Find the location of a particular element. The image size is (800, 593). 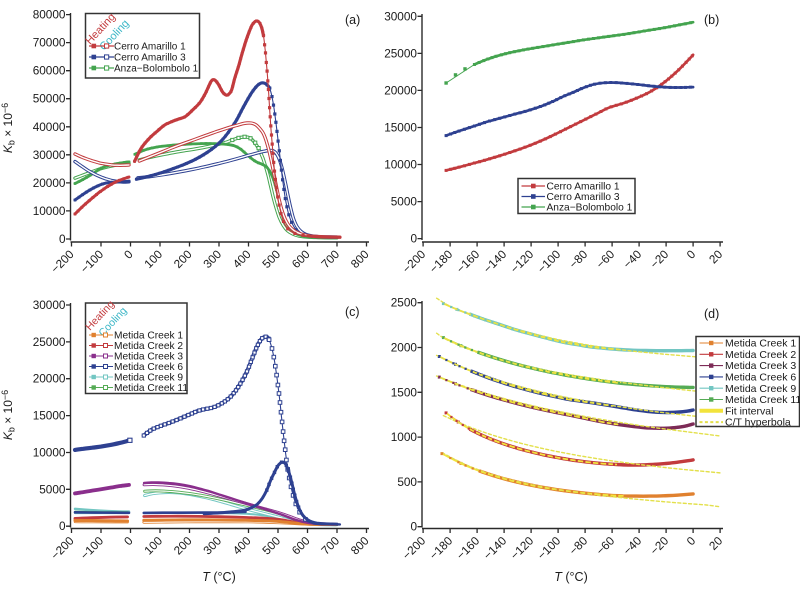

svg-text: C/T hyperbola is located at coordinates (758, 423).